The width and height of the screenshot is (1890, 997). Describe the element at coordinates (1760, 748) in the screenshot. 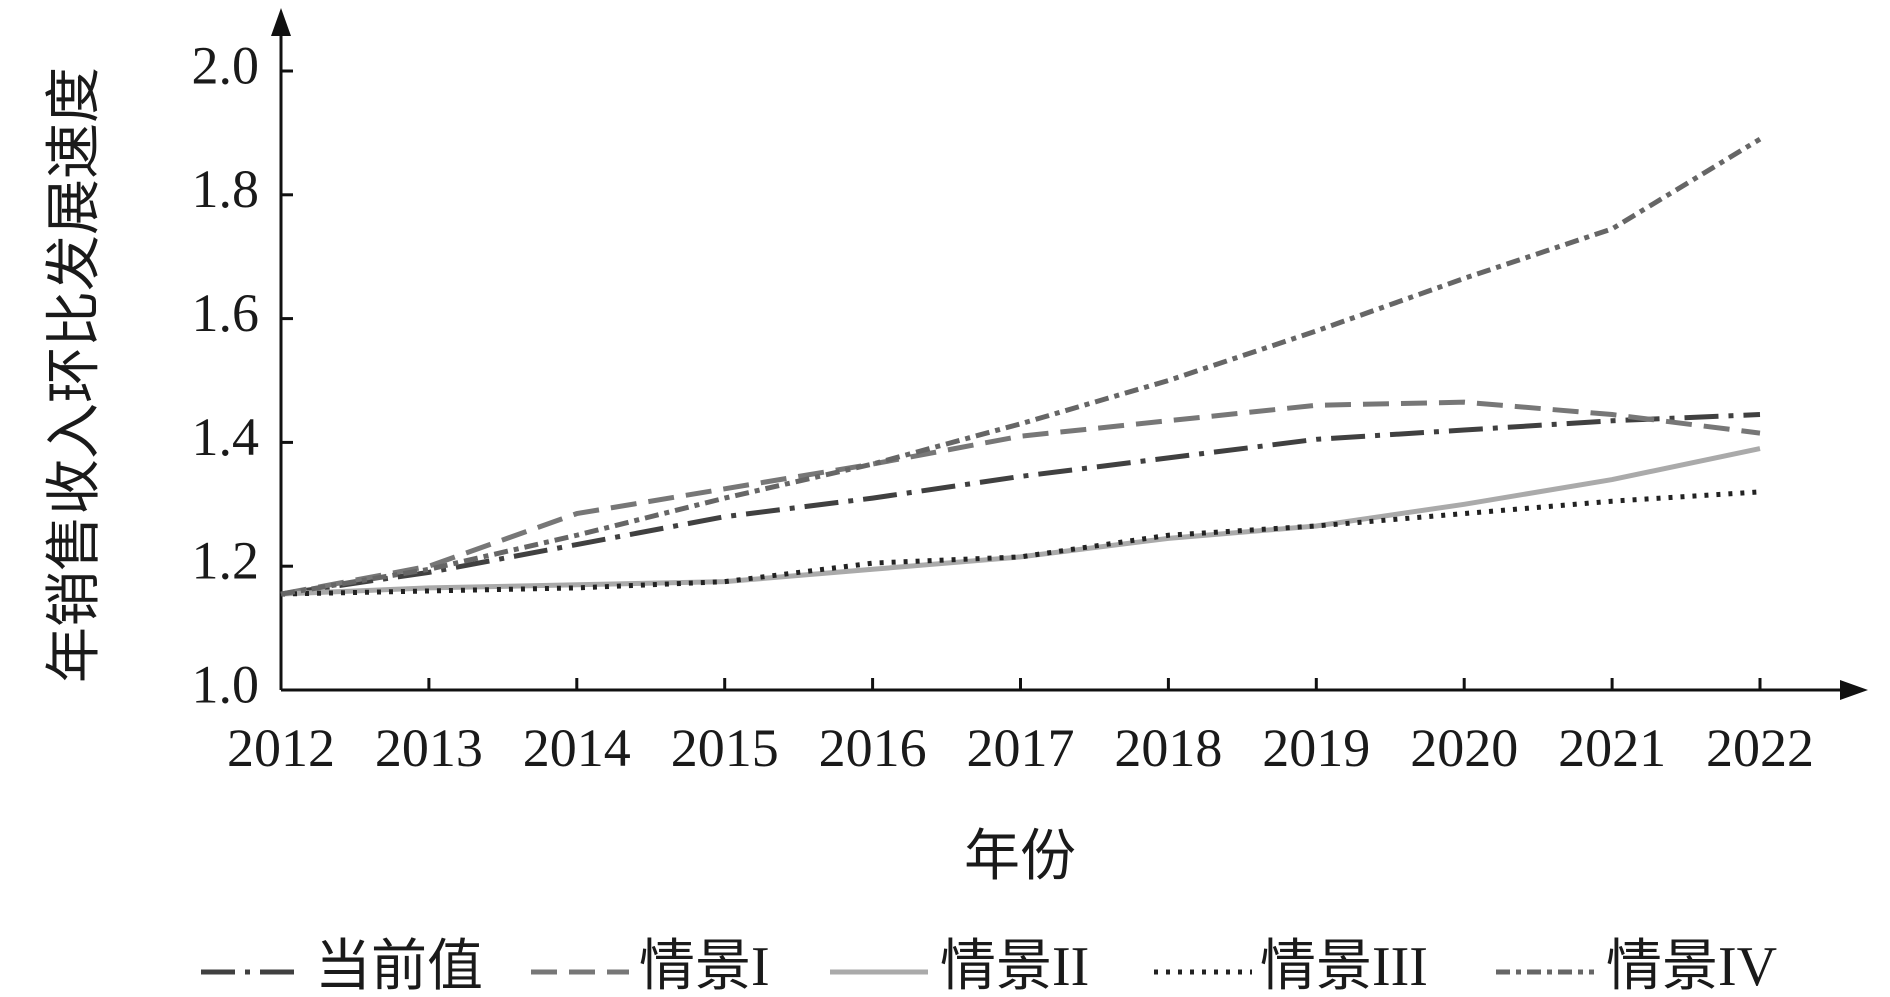

I see `x-tick-label: 2022` at that location.